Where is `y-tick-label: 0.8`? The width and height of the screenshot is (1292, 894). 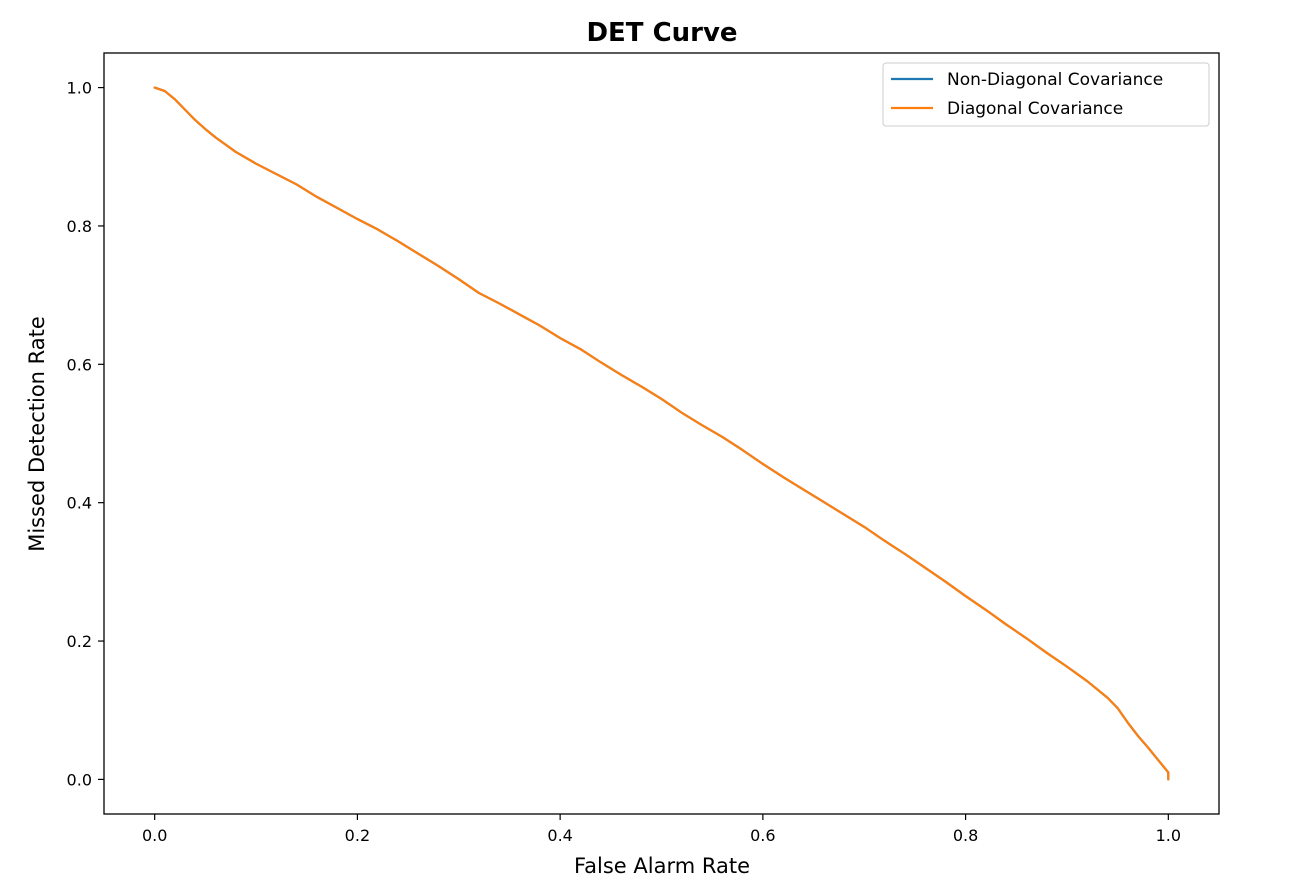 y-tick-label: 0.8 is located at coordinates (79, 226).